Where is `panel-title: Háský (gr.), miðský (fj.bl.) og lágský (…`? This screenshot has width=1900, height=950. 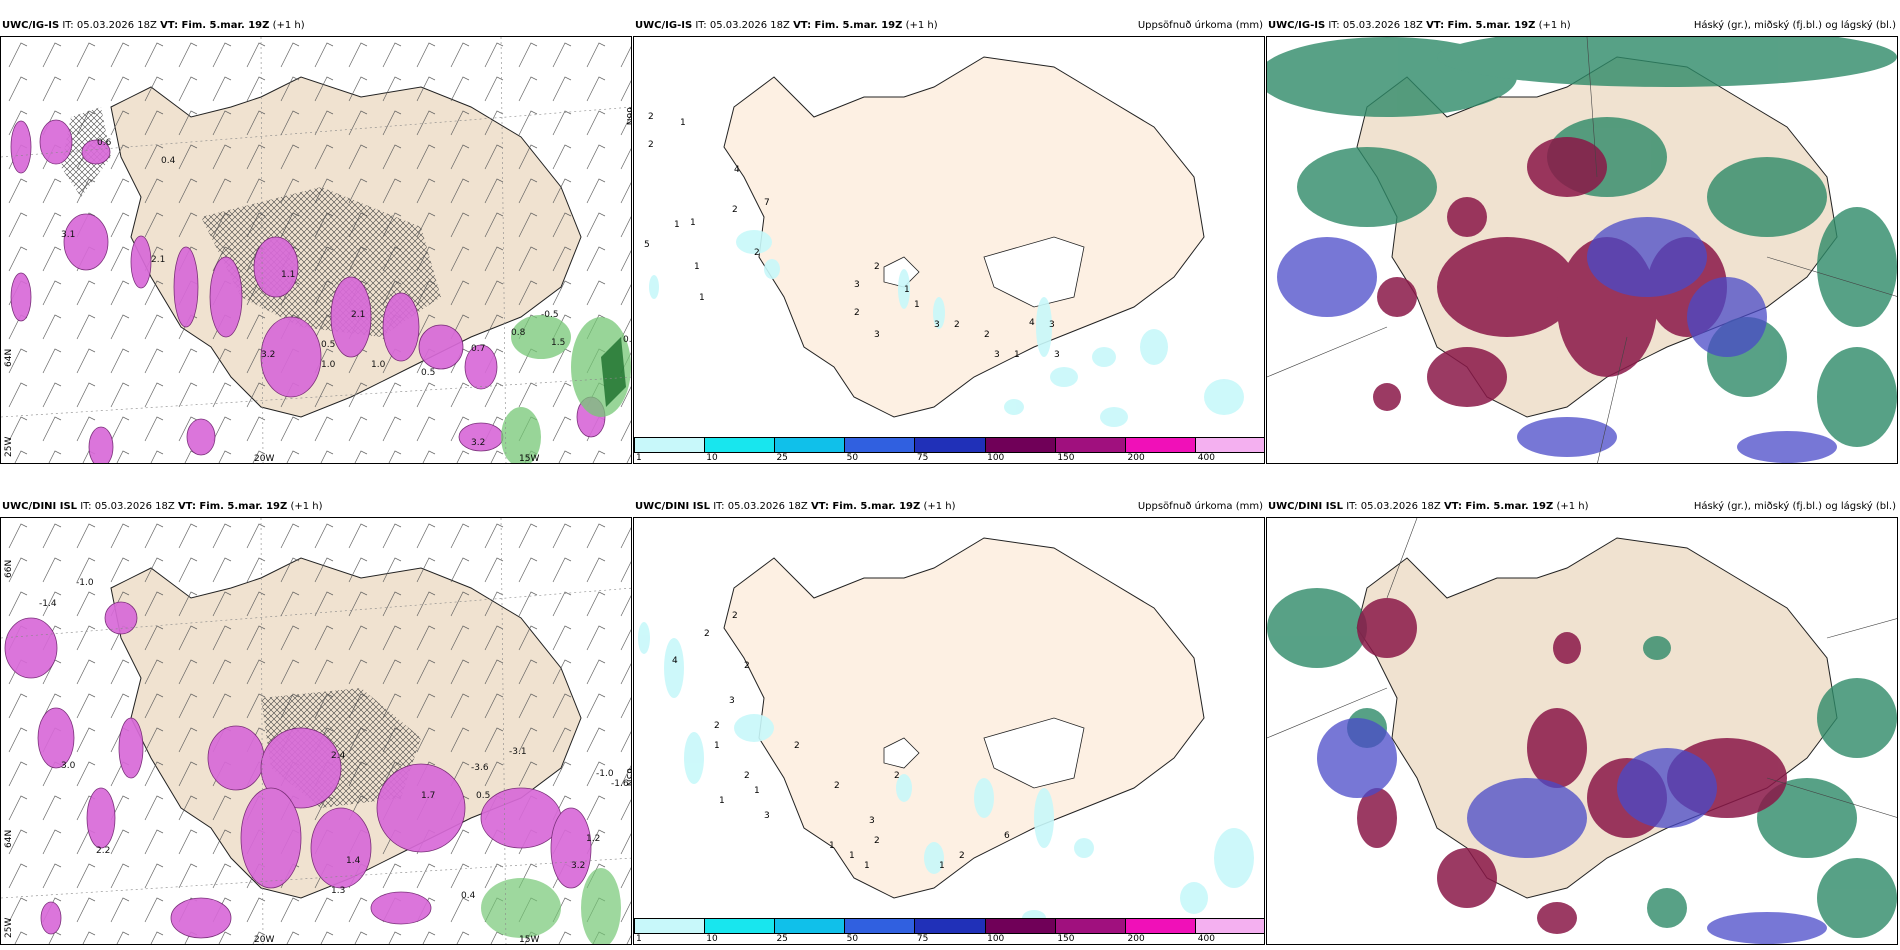 panel-title: Háský (gr.), miðský (fj.bl.) og lágský (… is located at coordinates (1794, 506).